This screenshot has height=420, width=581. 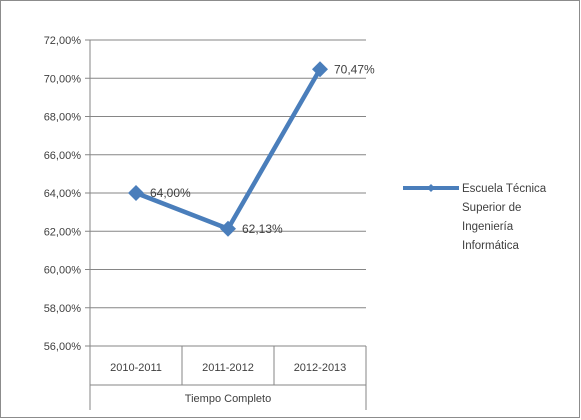 What do you see at coordinates (63, 232) in the screenshot?
I see `y-tick-label: 62,00%` at bounding box center [63, 232].